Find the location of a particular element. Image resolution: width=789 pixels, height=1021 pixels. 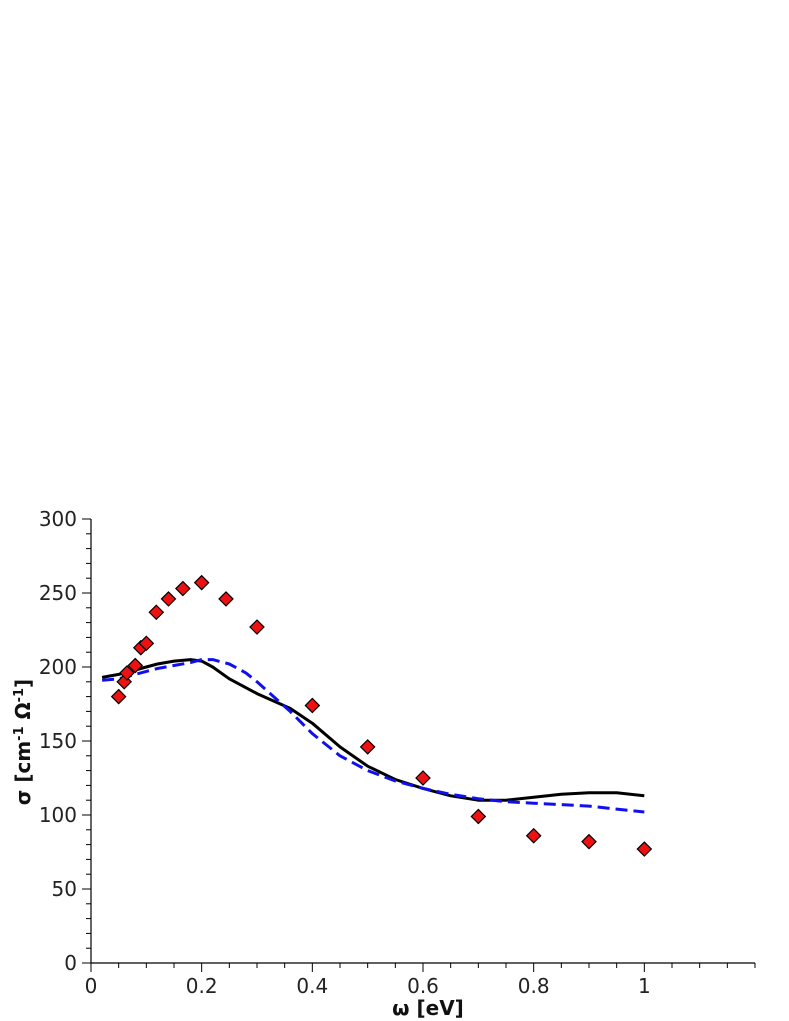

dashed-series-line is located at coordinates (373, 736).